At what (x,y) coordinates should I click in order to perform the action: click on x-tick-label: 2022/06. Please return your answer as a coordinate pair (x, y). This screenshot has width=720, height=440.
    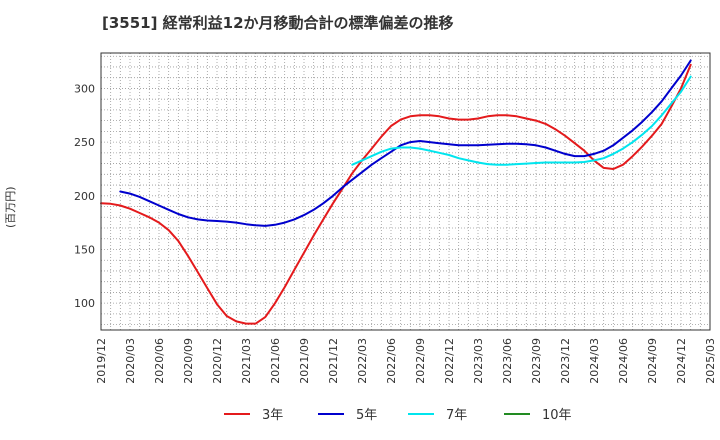
    Looking at the image, I should click on (391, 361).